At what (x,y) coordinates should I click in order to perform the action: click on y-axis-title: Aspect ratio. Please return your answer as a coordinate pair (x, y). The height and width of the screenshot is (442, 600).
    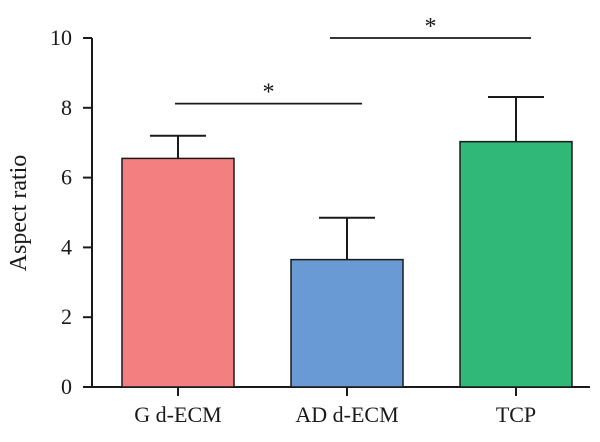
    Looking at the image, I should click on (19, 213).